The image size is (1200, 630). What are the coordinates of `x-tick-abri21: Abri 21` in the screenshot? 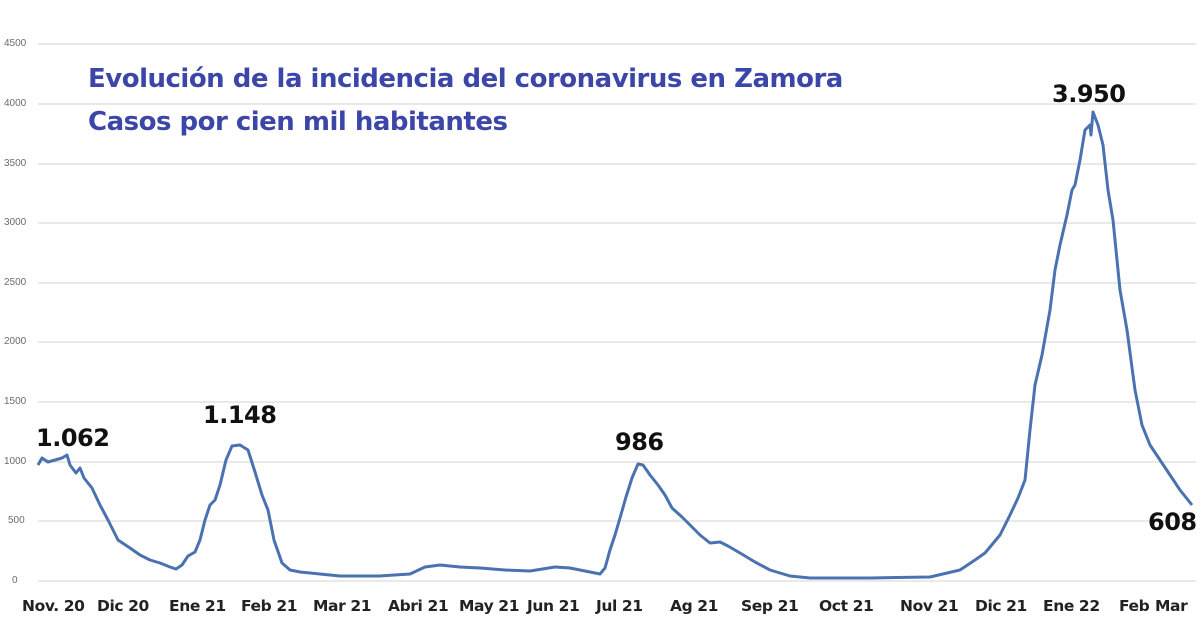 It's located at (418, 606).